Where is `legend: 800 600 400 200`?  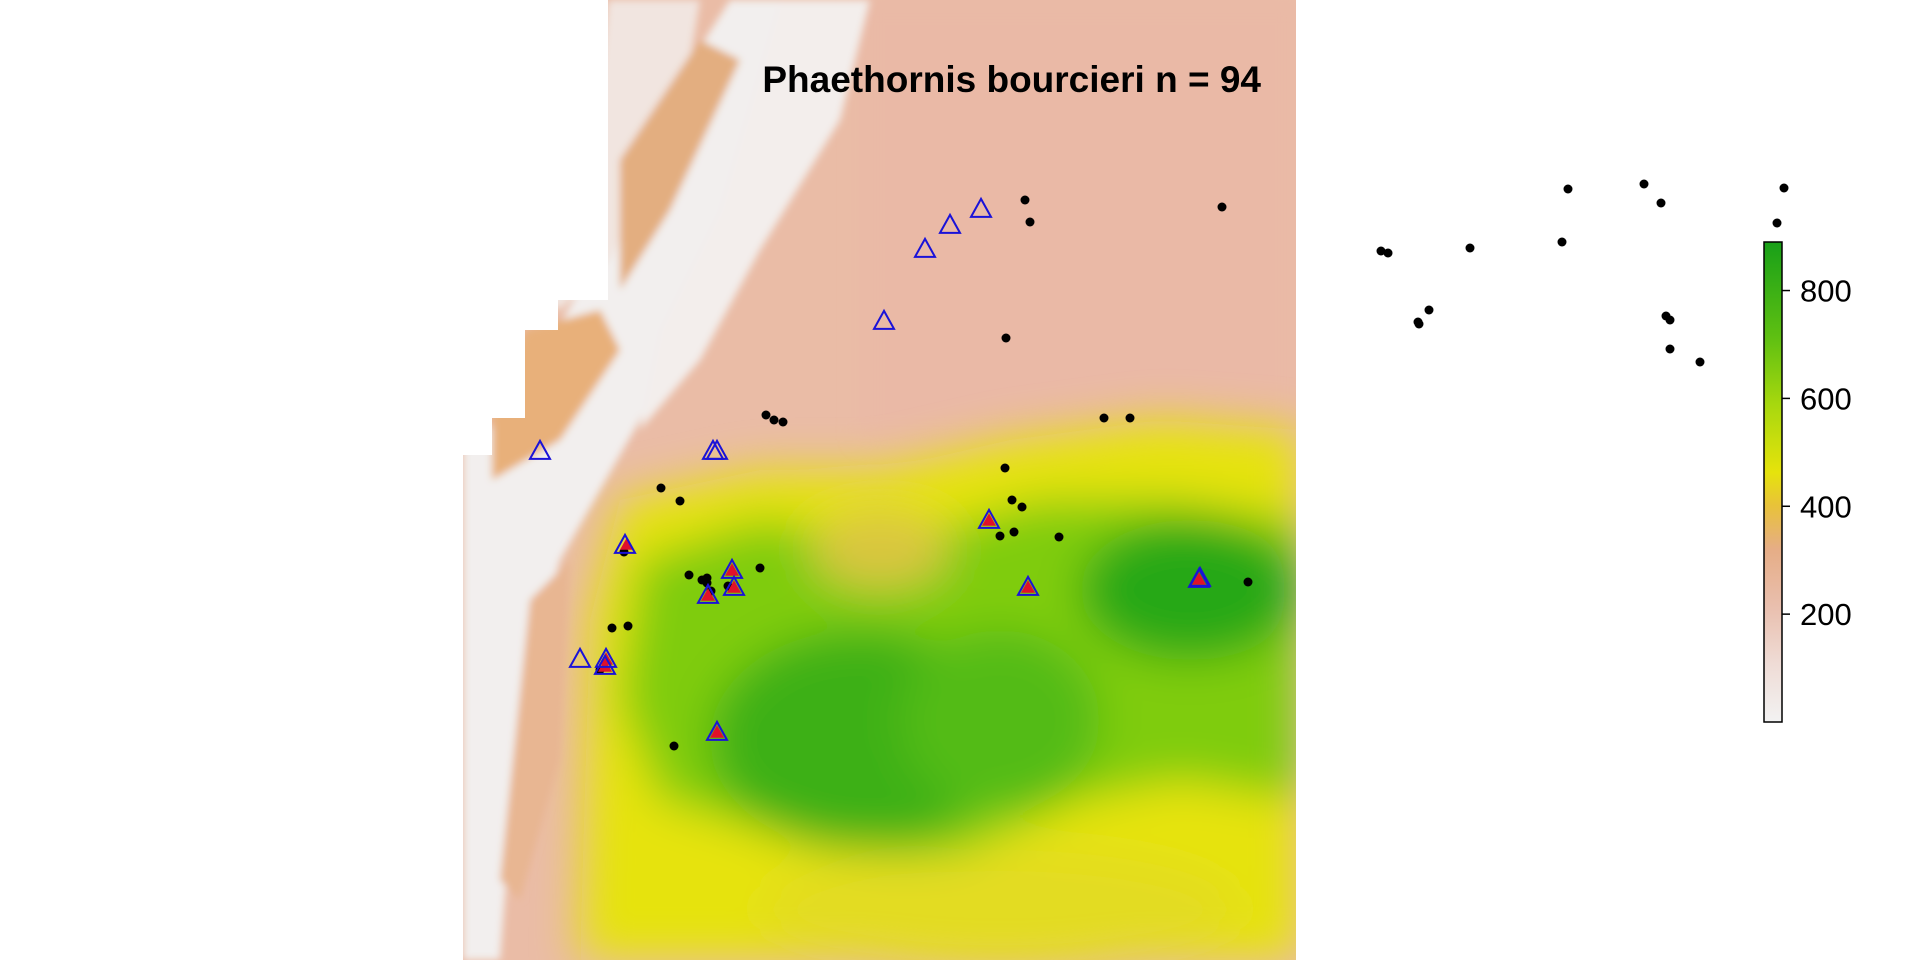 legend: 800 600 400 200 is located at coordinates (1807, 482).